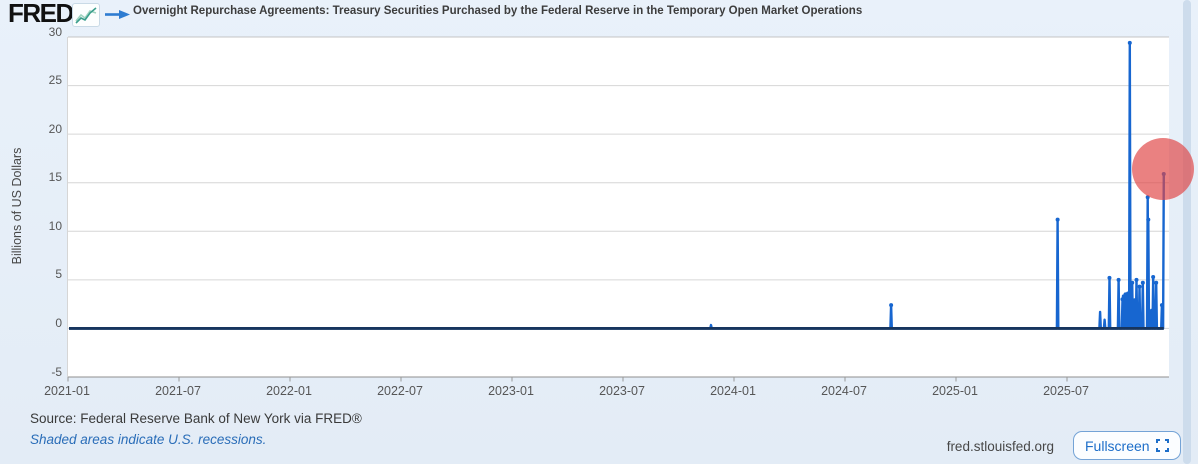  Describe the element at coordinates (148, 439) in the screenshot. I see `recession-note: Shaded areas indicate U.S. recessions.` at that location.